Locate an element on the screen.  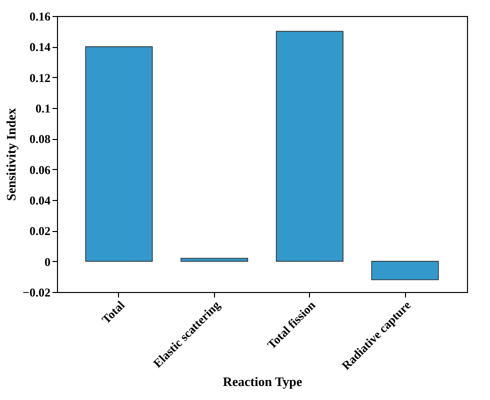
y-tick-label: 0.1 is located at coordinates (43, 109).